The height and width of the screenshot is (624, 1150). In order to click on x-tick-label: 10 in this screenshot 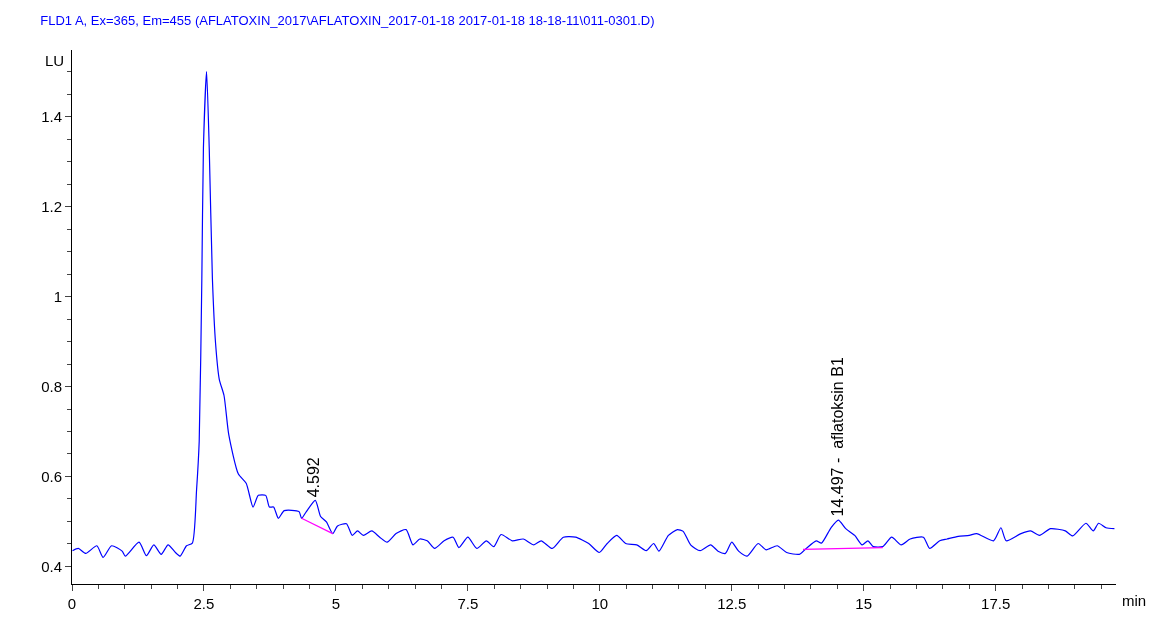, I will do `click(600, 603)`.